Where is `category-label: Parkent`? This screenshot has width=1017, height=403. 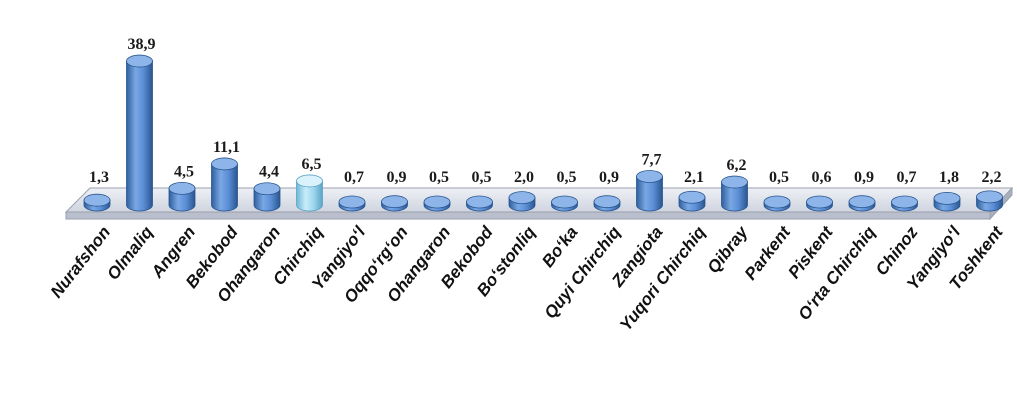 category-label: Parkent is located at coordinates (768, 253).